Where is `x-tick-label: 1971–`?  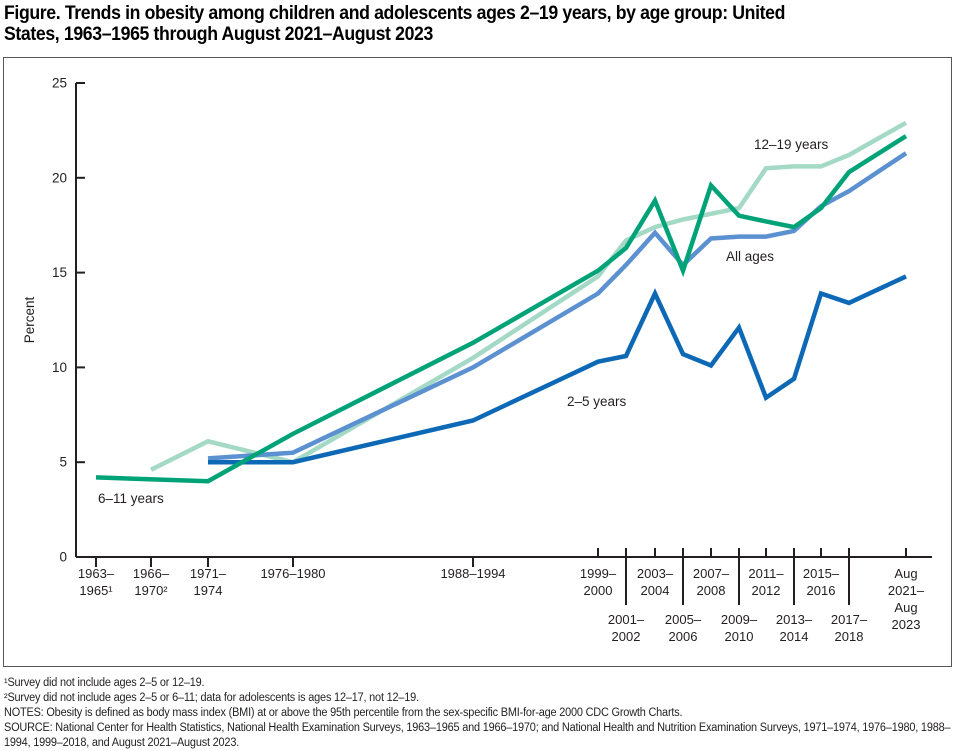 x-tick-label: 1971– is located at coordinates (208, 573).